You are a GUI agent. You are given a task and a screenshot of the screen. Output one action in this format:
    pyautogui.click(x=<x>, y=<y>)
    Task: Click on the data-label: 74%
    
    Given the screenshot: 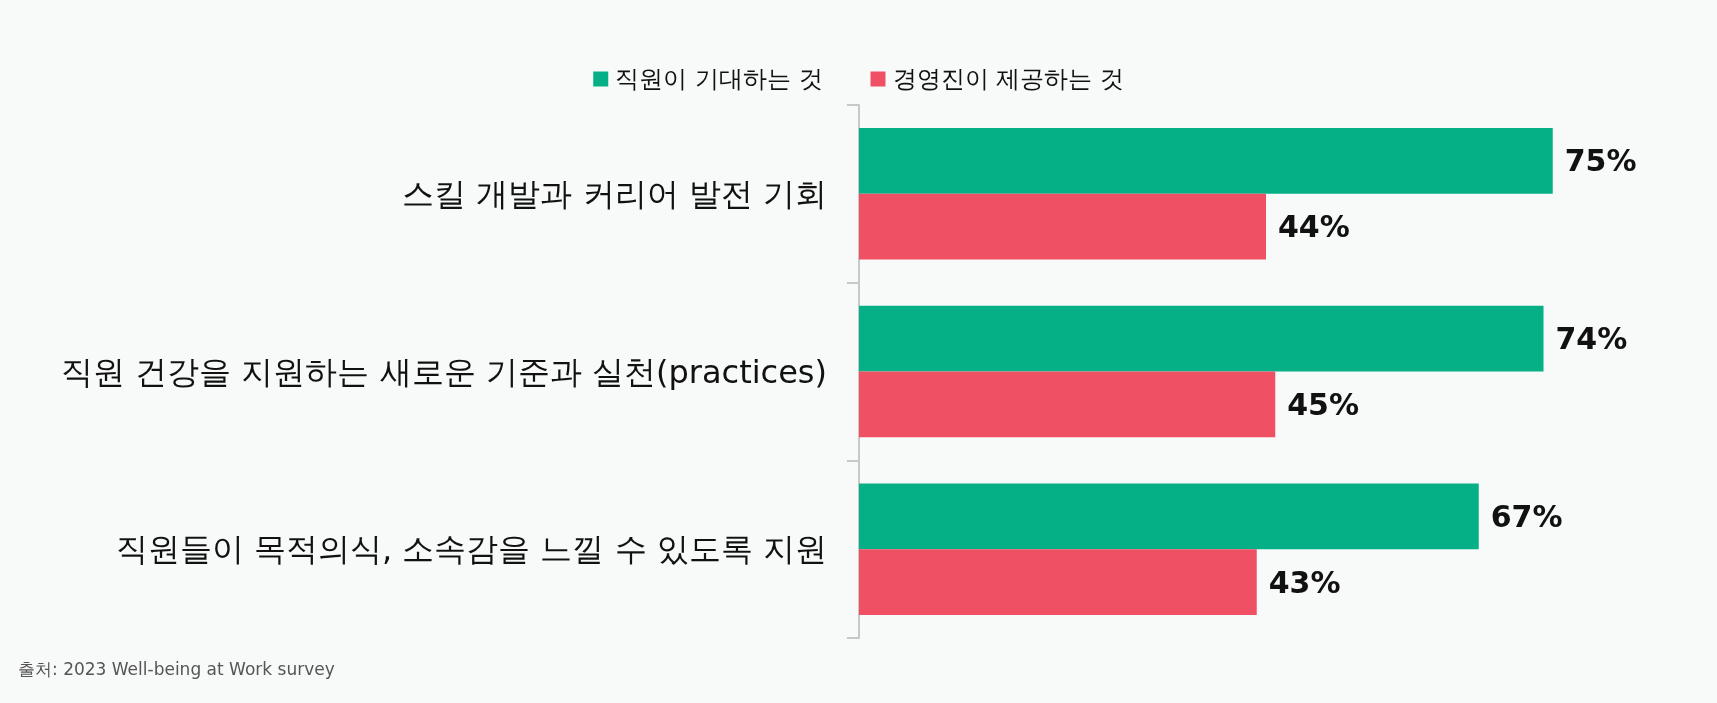 What is the action you would take?
    pyautogui.click(x=1591, y=339)
    